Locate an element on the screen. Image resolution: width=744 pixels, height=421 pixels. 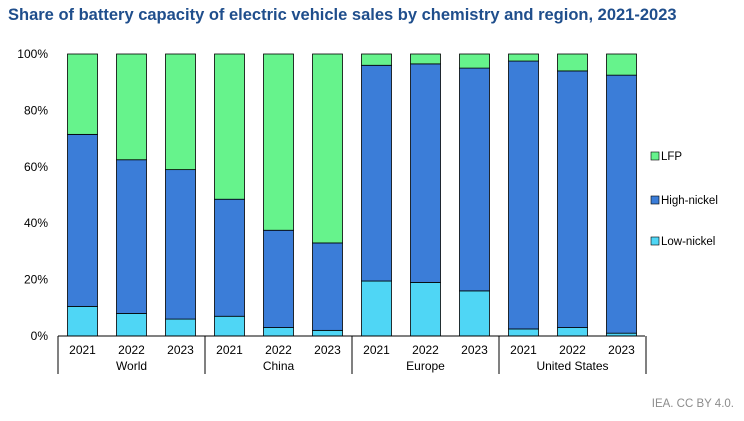
group-label: China is located at coordinates (279, 366).